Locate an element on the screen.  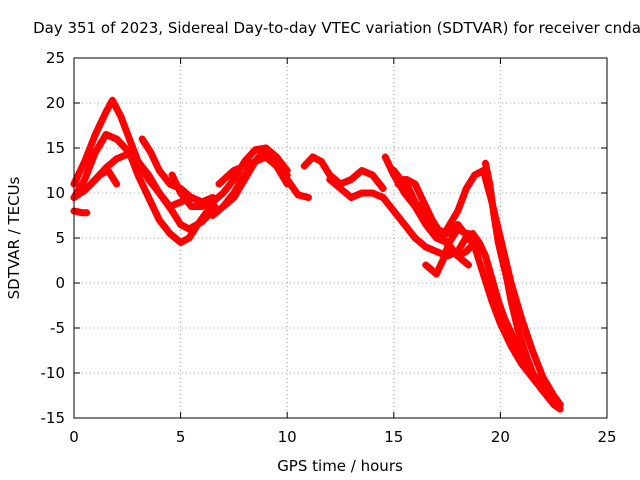
x-tick-label: 5 is located at coordinates (181, 437).